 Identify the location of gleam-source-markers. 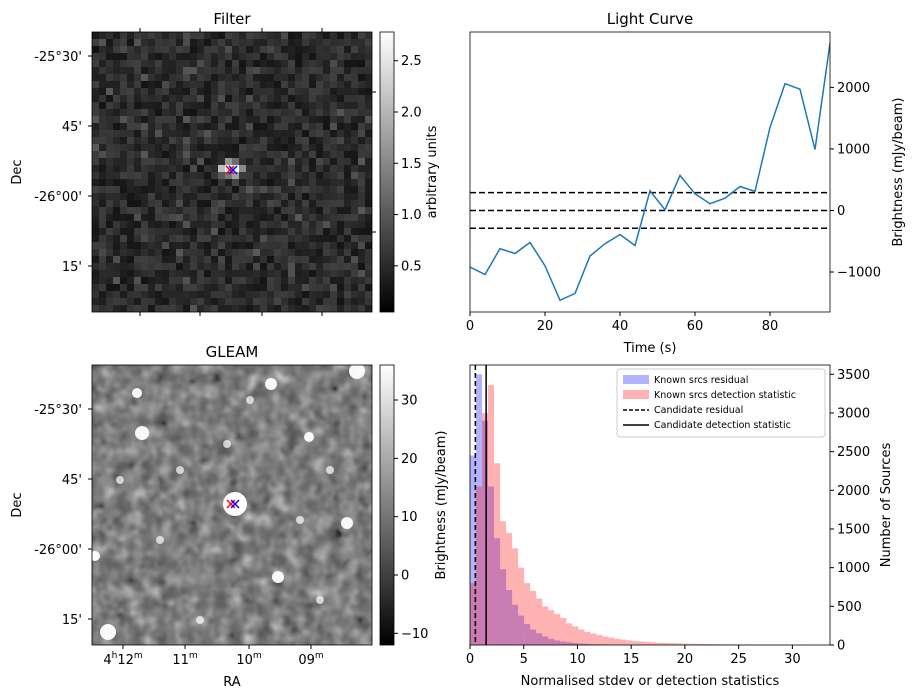
(233, 504).